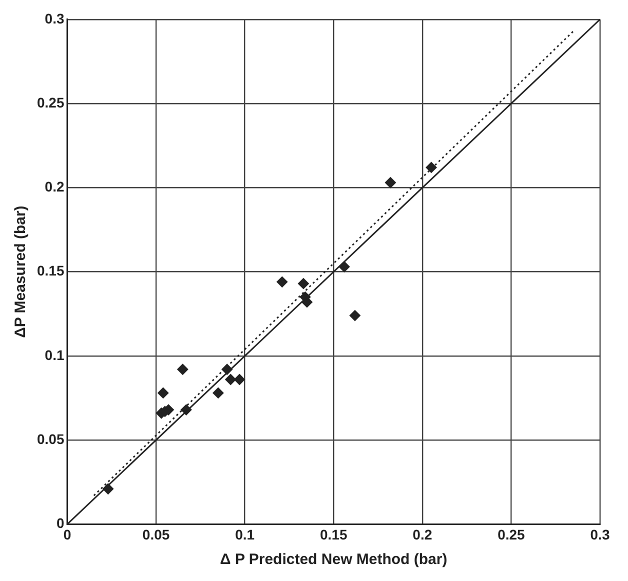 The height and width of the screenshot is (581, 628). I want to click on x-tick-label: 0.1, so click(245, 534).